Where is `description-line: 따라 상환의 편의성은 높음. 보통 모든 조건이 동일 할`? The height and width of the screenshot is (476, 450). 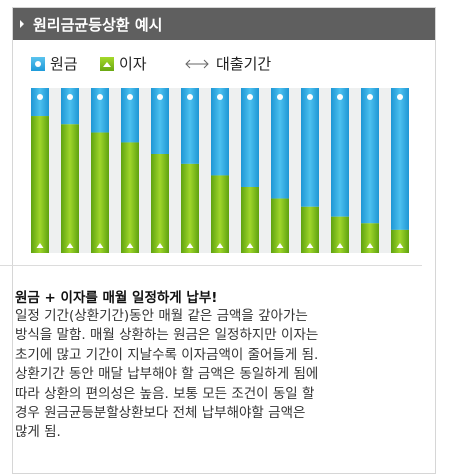
description-line: 따라 상환의 편의성은 높음. 보통 모든 조건이 동일 할 is located at coordinates (165, 393).